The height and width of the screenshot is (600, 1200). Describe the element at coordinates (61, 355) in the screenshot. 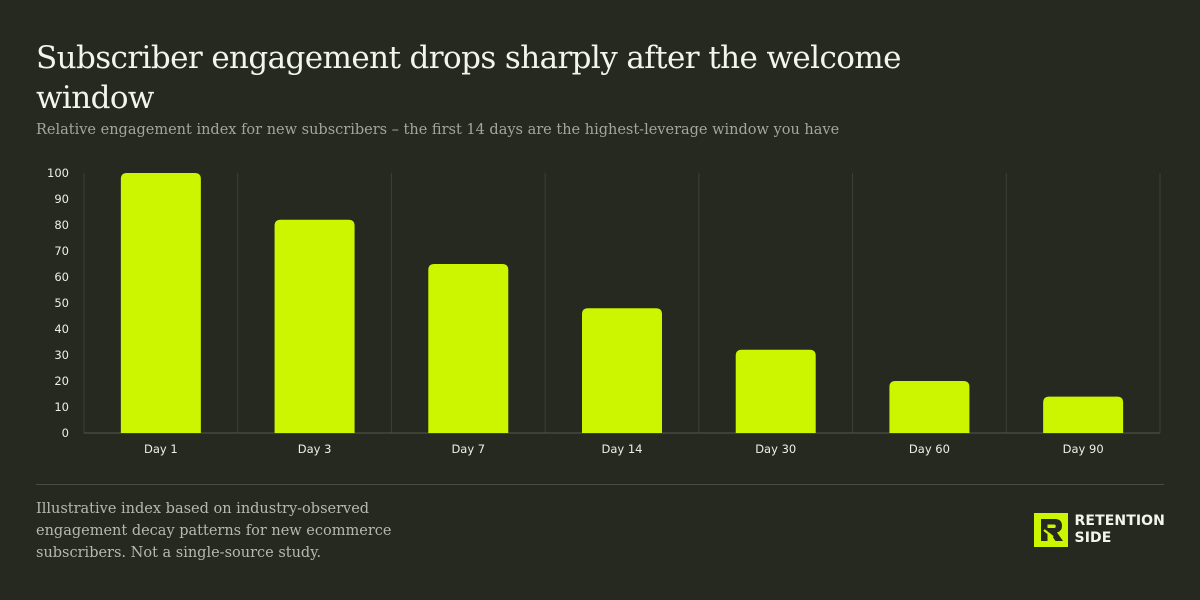

I see `y-tick-label: 30` at that location.